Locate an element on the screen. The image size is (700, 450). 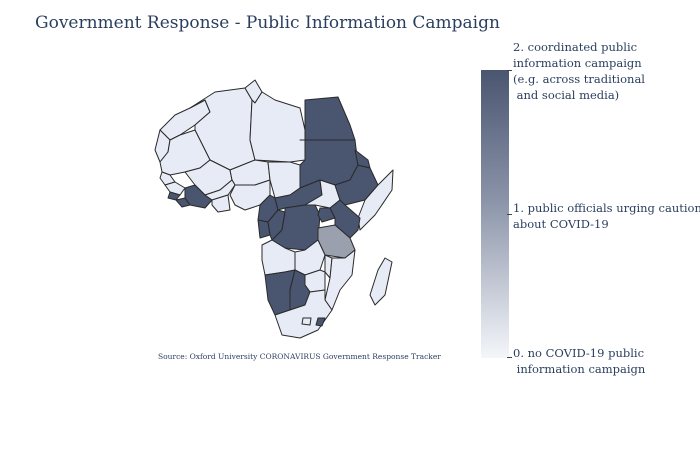
country-egypt: Egypt is located at coordinates (330, 118).